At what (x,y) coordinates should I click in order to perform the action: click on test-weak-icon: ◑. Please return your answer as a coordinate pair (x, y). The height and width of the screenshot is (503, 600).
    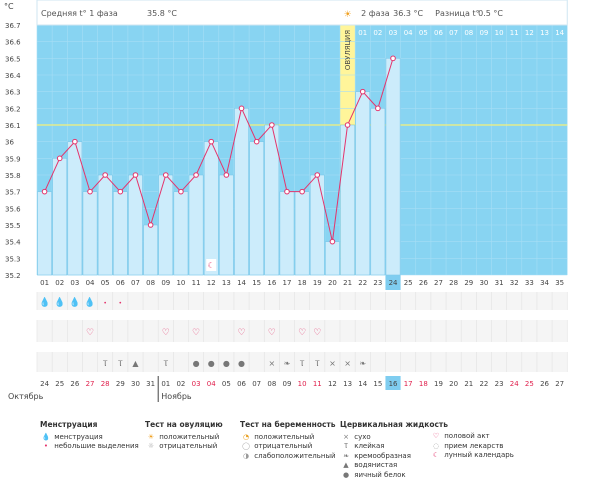
    Looking at the image, I should click on (246, 455).